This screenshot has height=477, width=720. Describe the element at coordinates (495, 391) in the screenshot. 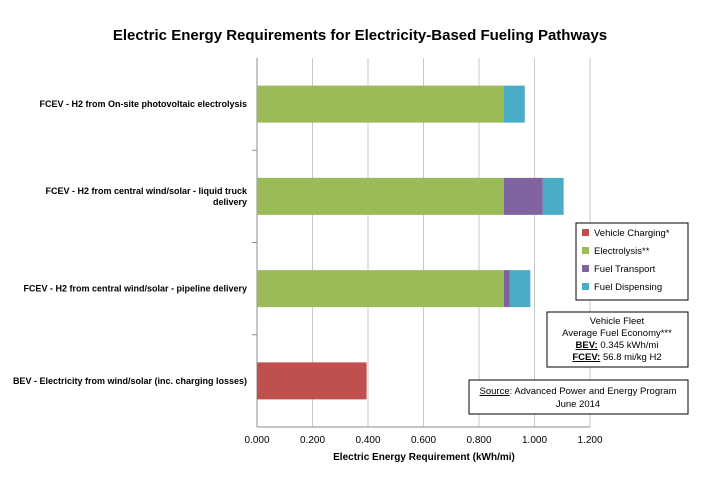

I see `source-label: Source` at that location.